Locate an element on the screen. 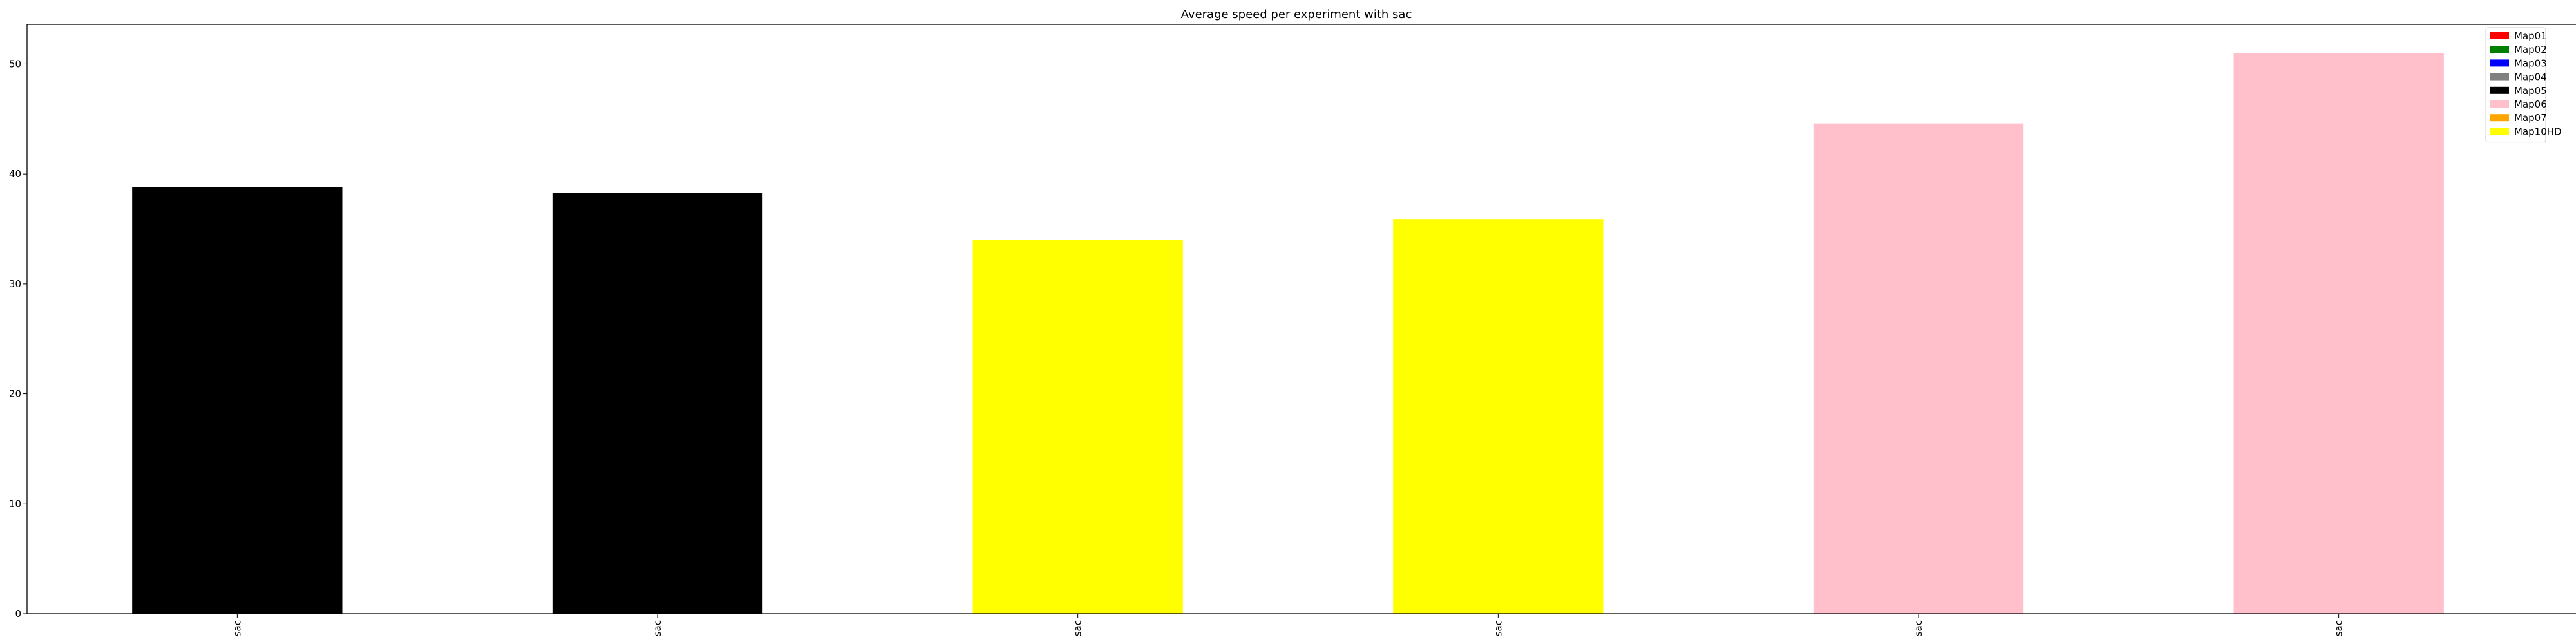  legend-box is located at coordinates (2516, 85).